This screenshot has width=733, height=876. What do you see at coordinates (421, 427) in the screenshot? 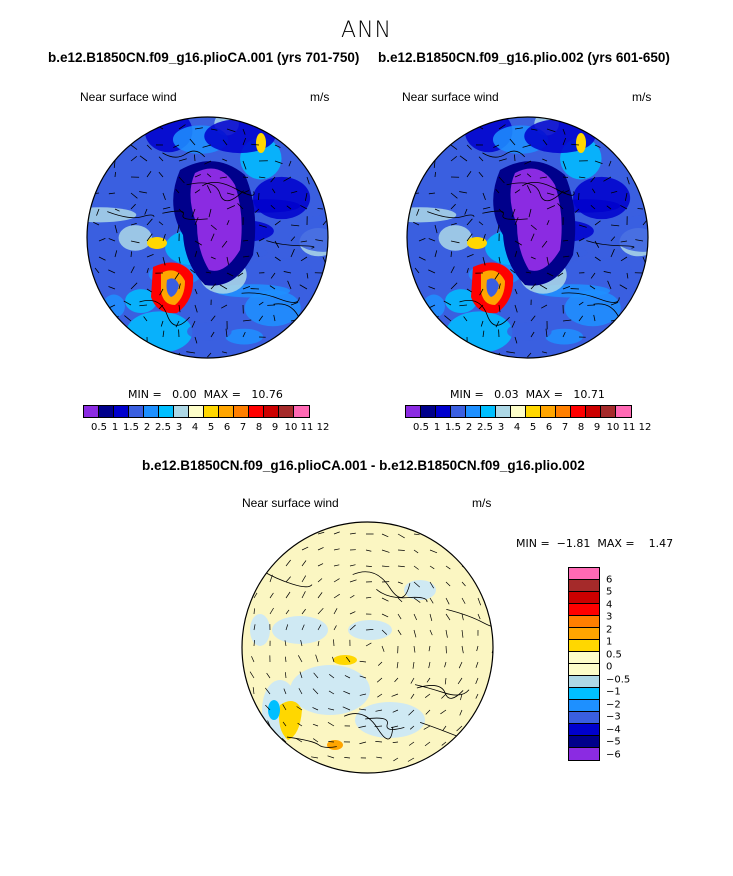
I see `panel2-colorbar-label: 0.5` at bounding box center [421, 427].